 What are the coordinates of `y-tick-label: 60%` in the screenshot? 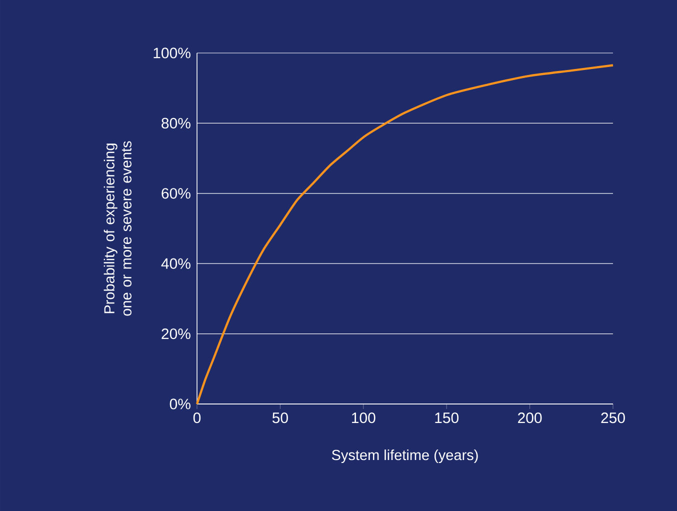 It's located at (176, 193).